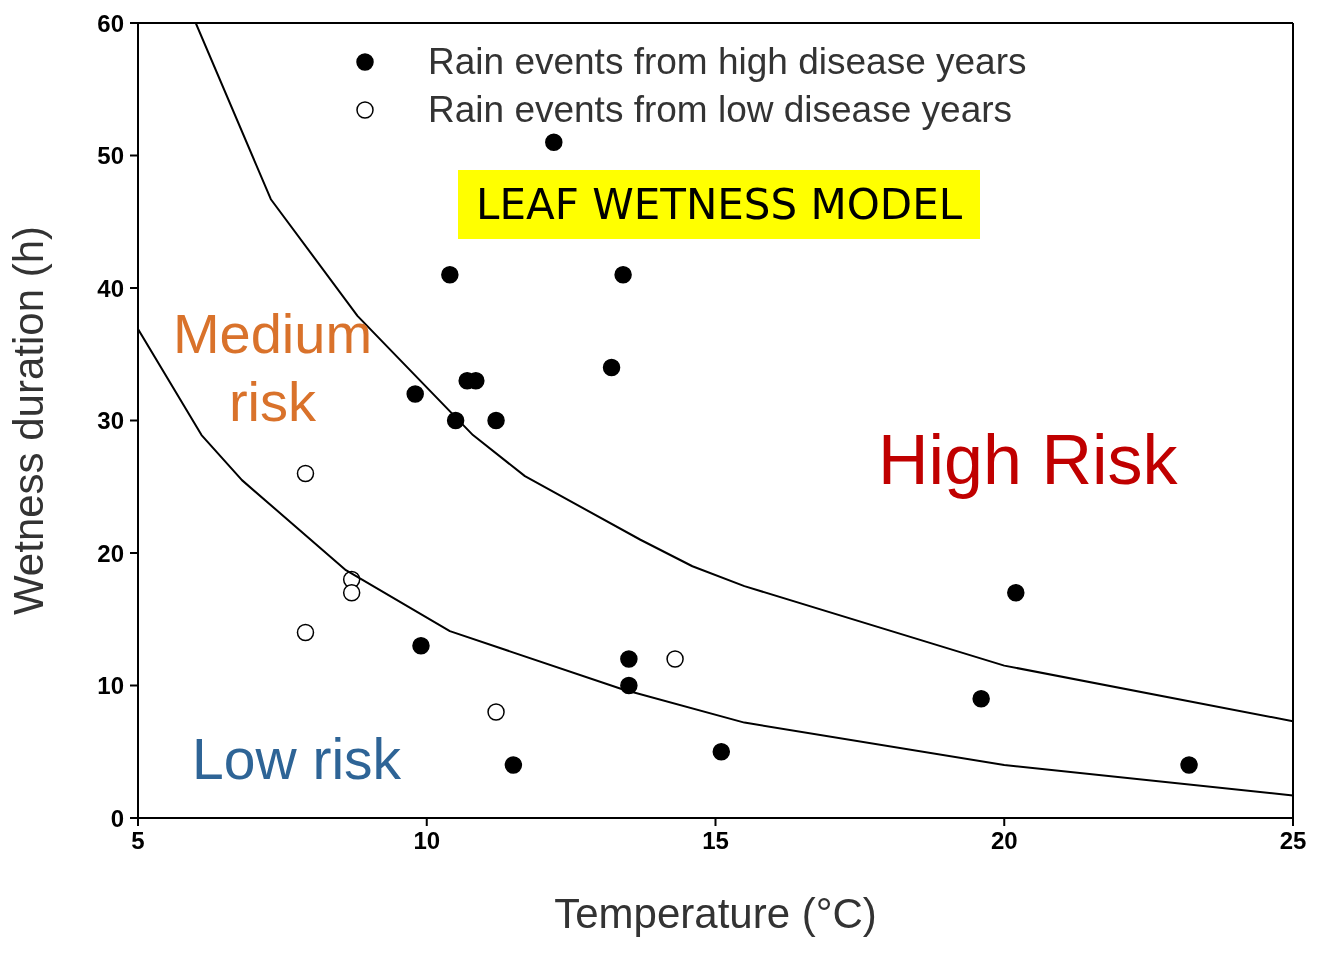 The image size is (1319, 964). I want to click on annotation: High Risk, so click(1028, 460).